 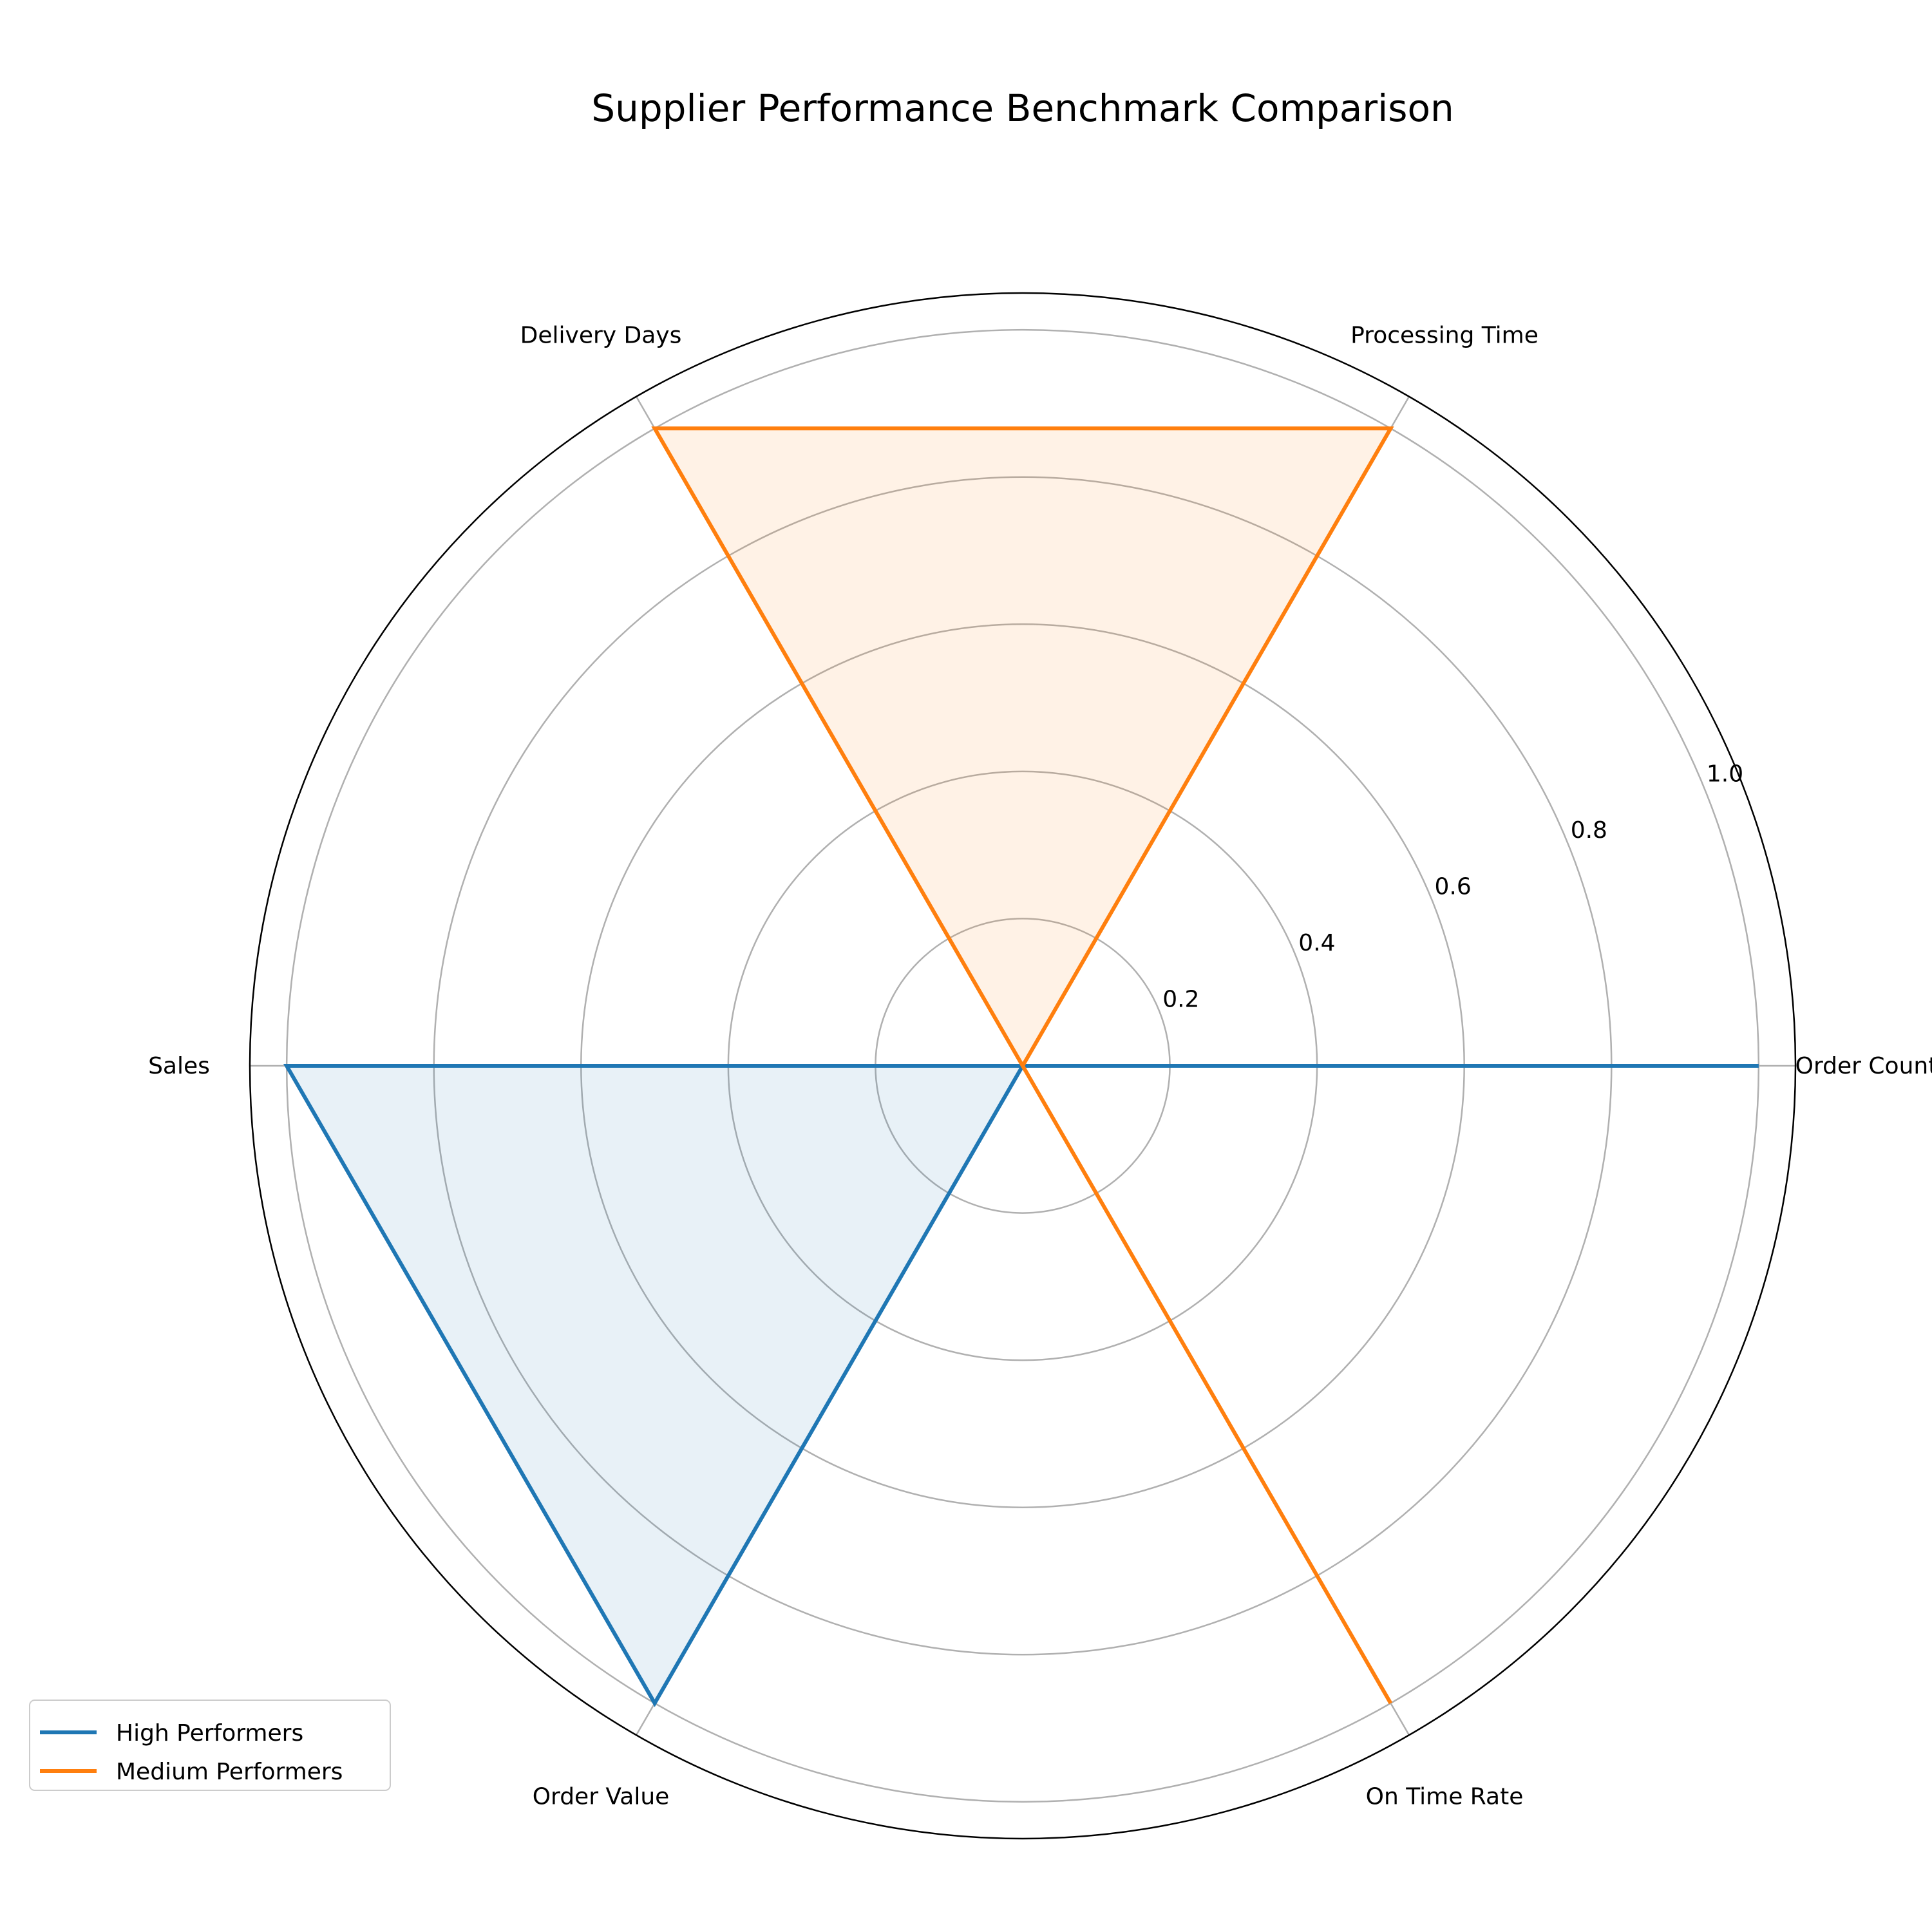 What do you see at coordinates (179, 1066) in the screenshot?
I see `category-label-3: Sales` at bounding box center [179, 1066].